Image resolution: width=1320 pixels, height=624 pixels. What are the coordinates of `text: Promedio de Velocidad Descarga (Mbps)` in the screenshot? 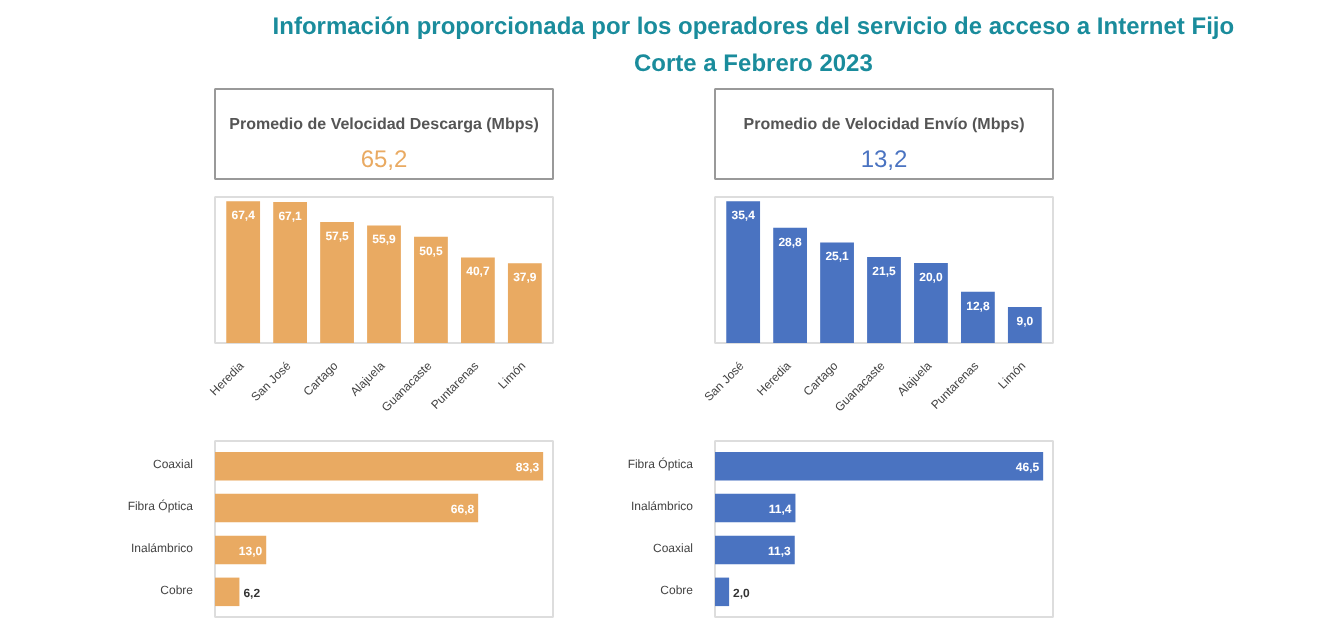 It's located at (384, 123).